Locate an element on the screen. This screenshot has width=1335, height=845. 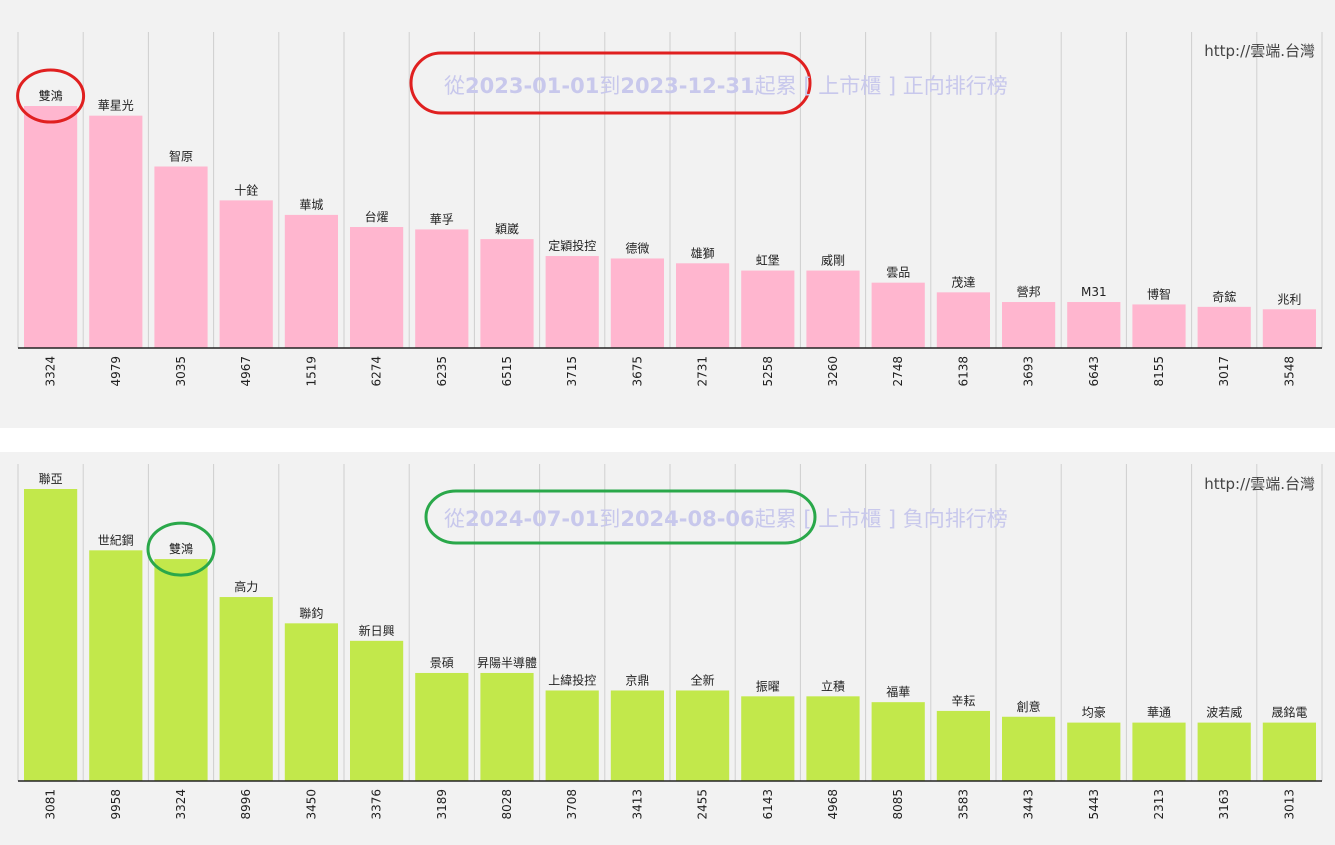
bar-name-label: 景碩 is located at coordinates (442, 663).